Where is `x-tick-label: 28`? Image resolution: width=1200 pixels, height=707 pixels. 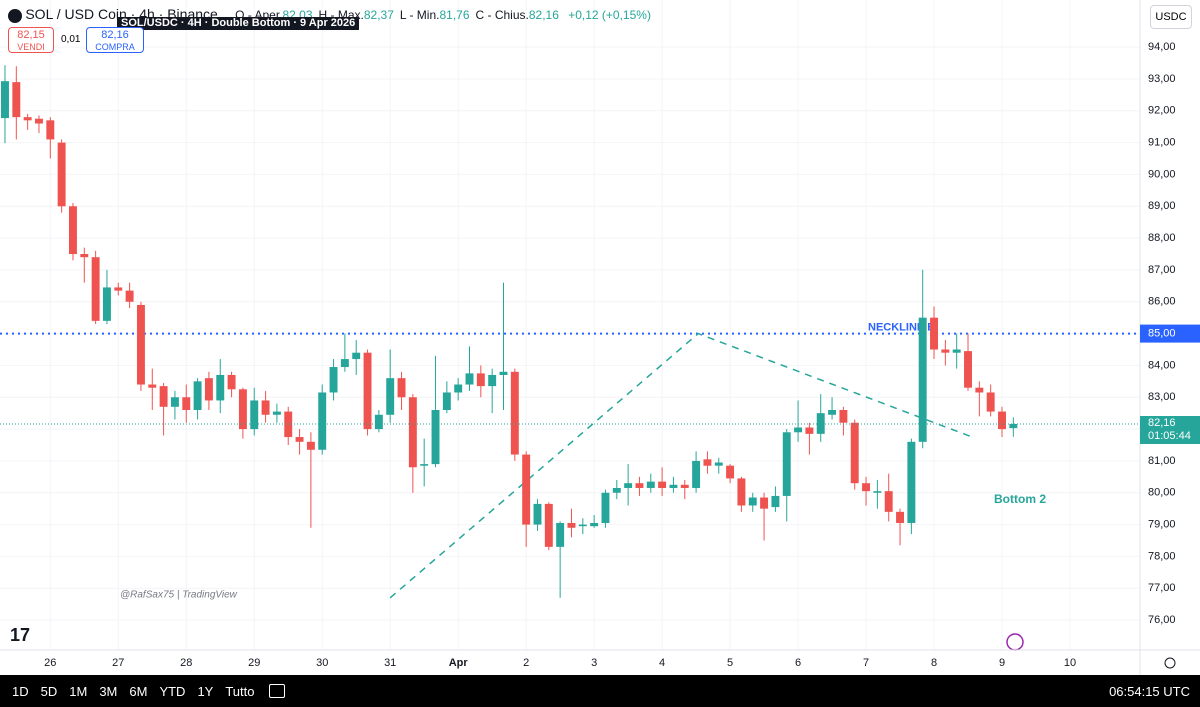 x-tick-label: 28 is located at coordinates (186, 663).